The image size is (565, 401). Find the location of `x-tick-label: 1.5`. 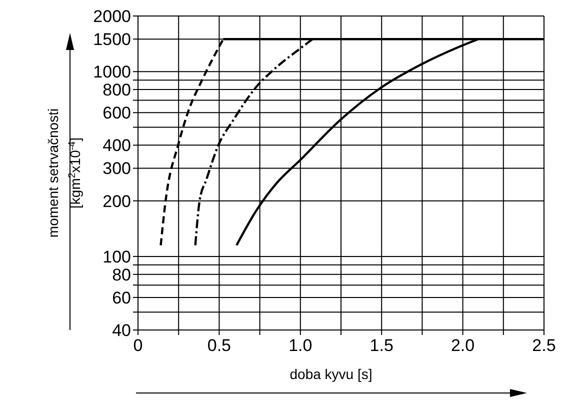

x-tick-label: 1.5 is located at coordinates (382, 345).